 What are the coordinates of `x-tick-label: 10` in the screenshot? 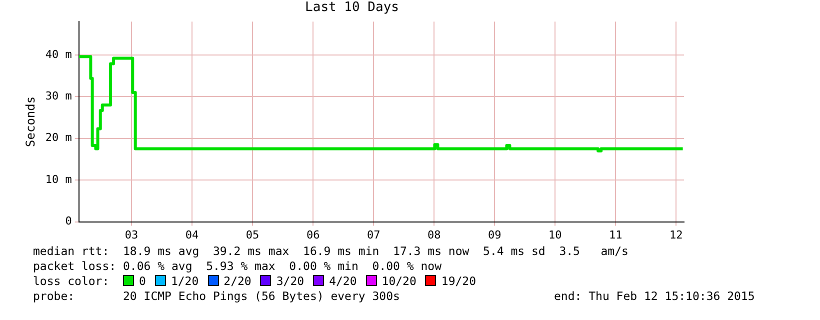 It's located at (555, 235).